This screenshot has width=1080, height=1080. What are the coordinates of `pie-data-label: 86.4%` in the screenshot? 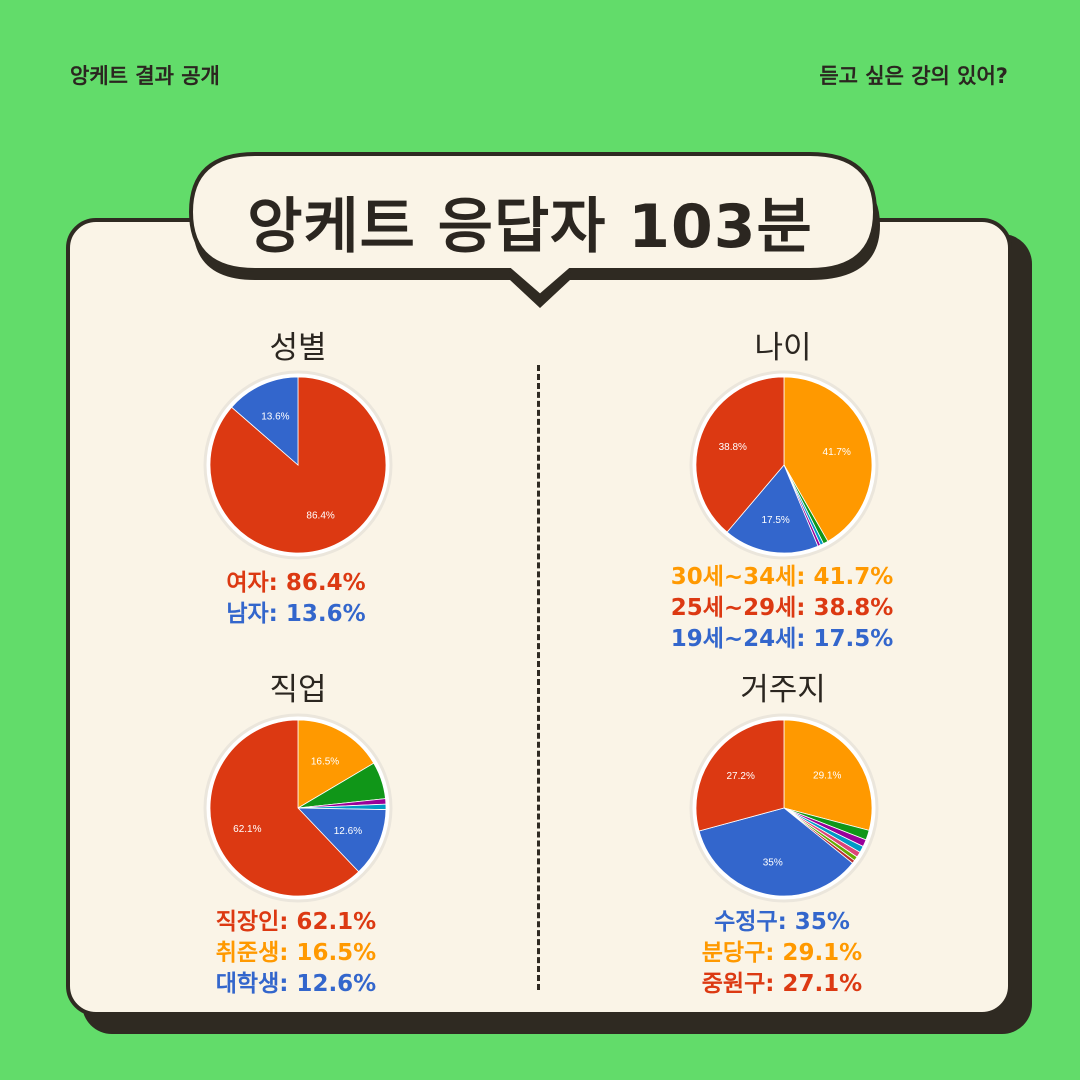 It's located at (320, 516).